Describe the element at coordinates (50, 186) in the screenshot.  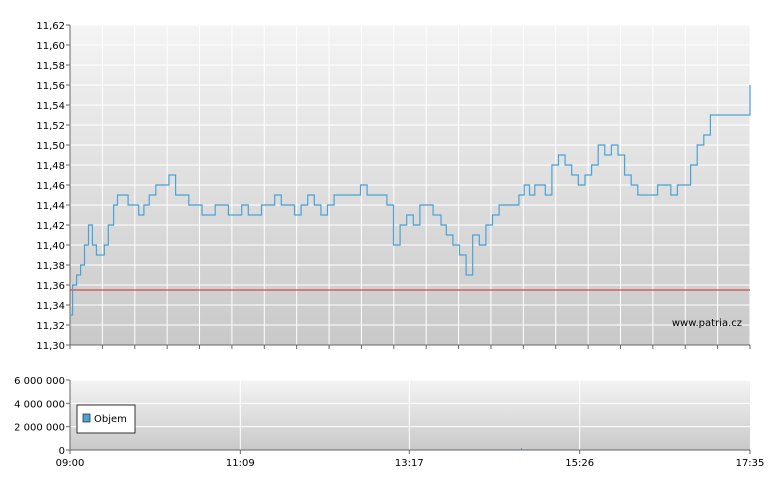
I see `price-y-tick-label: 11,46` at that location.